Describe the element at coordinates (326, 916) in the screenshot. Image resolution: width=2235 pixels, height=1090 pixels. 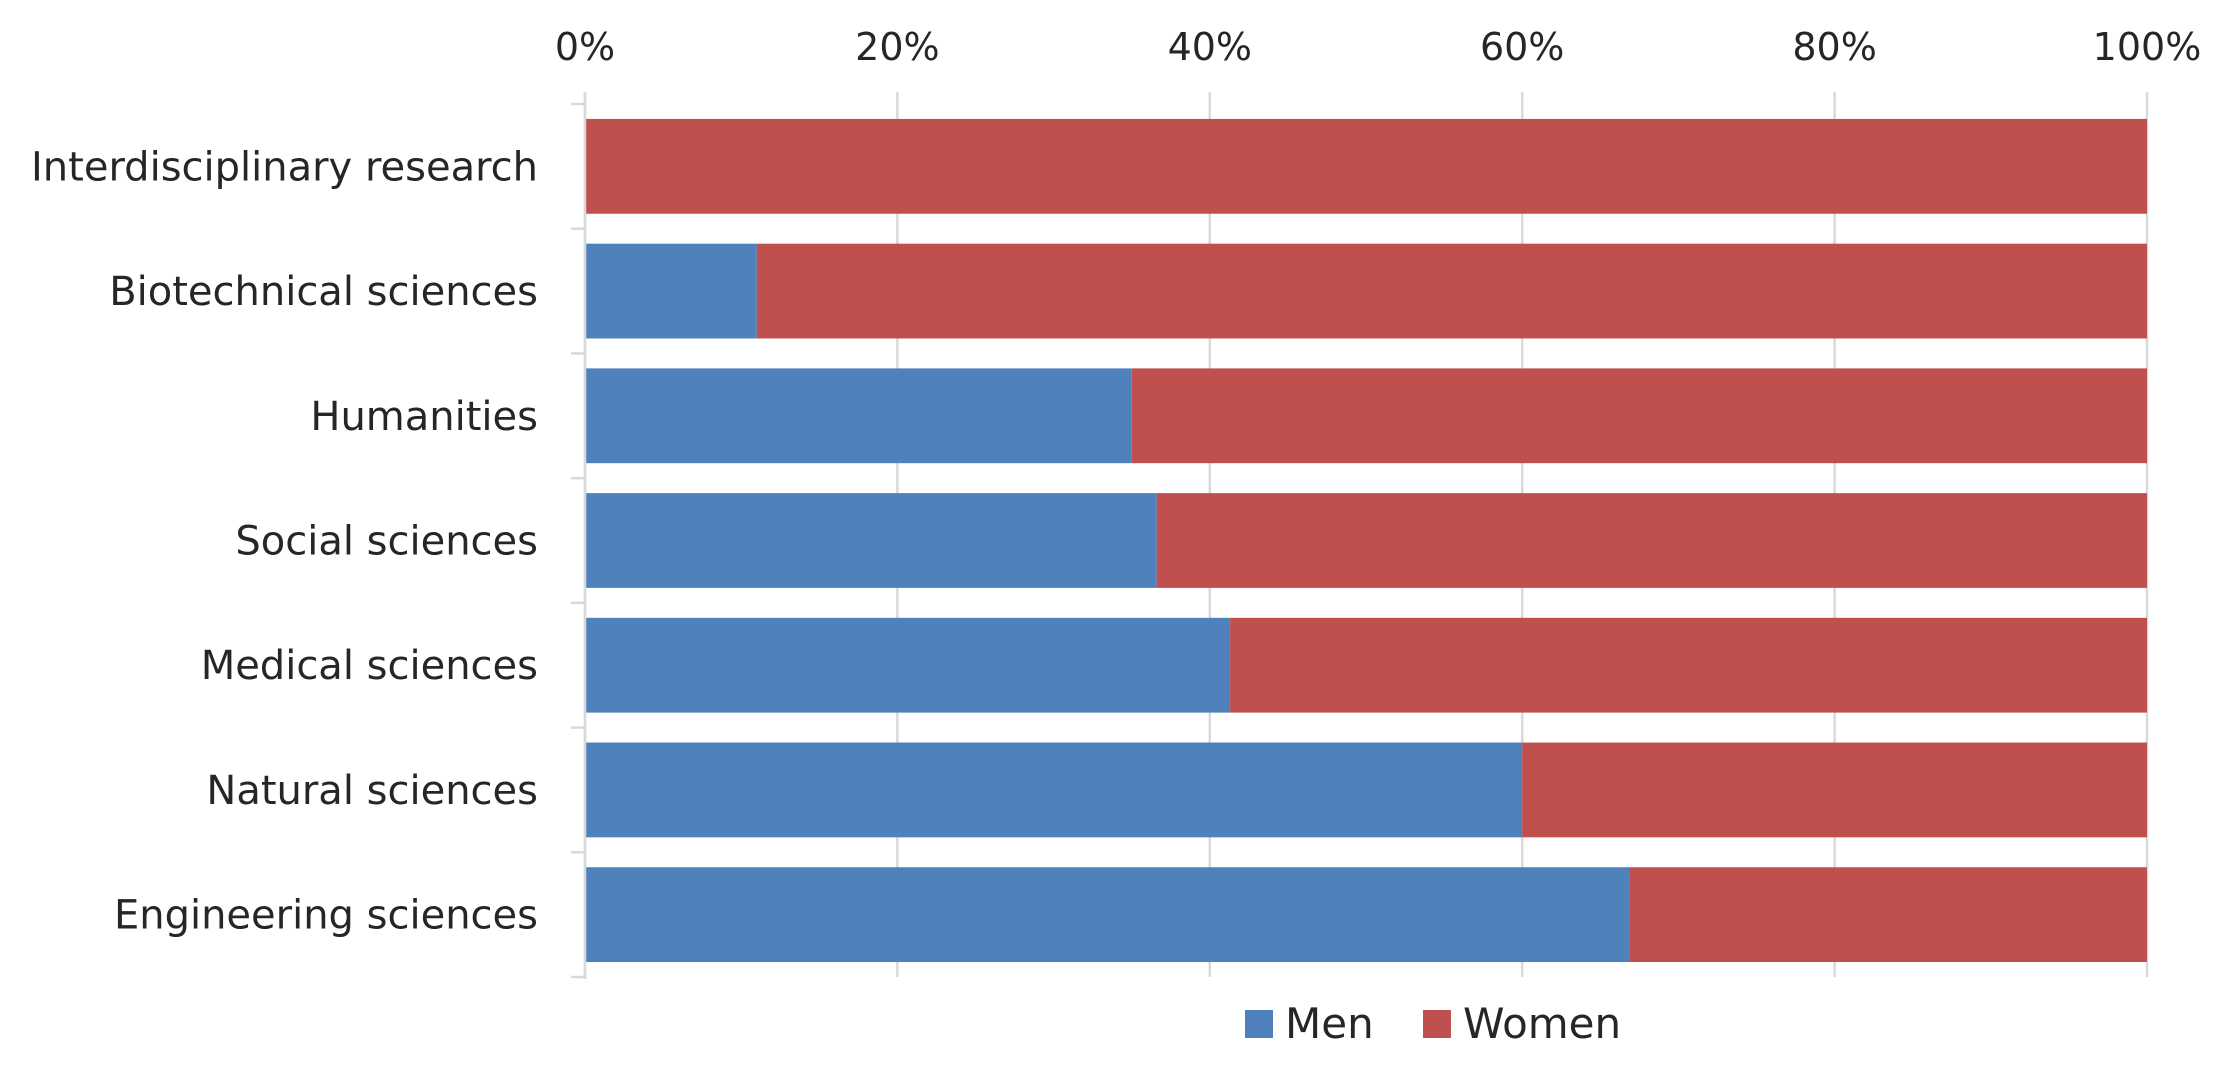
I see `category-label: Engineering sciences` at that location.